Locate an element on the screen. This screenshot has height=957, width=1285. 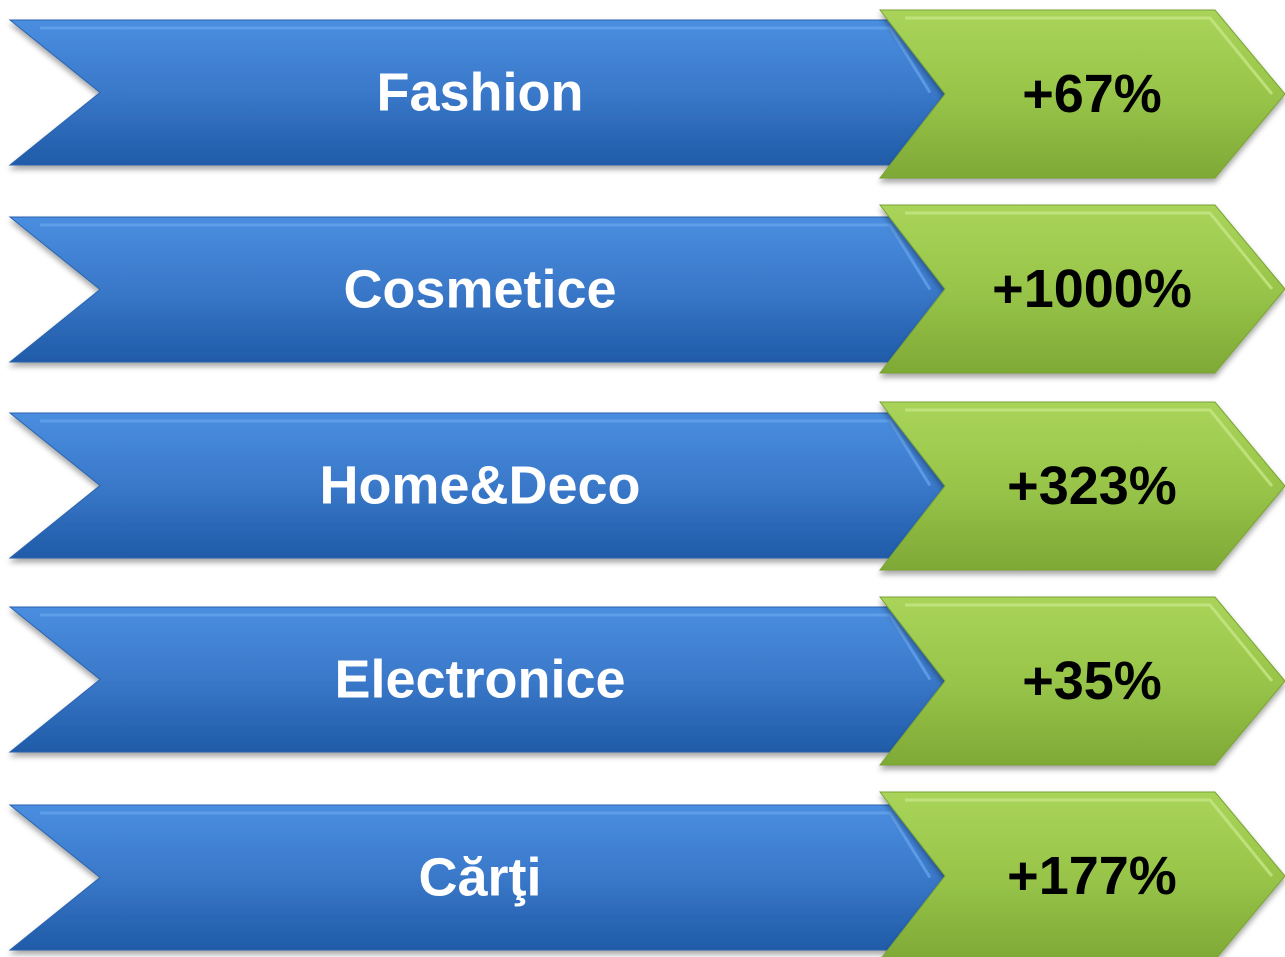
change-label: +35% is located at coordinates (1092, 681).